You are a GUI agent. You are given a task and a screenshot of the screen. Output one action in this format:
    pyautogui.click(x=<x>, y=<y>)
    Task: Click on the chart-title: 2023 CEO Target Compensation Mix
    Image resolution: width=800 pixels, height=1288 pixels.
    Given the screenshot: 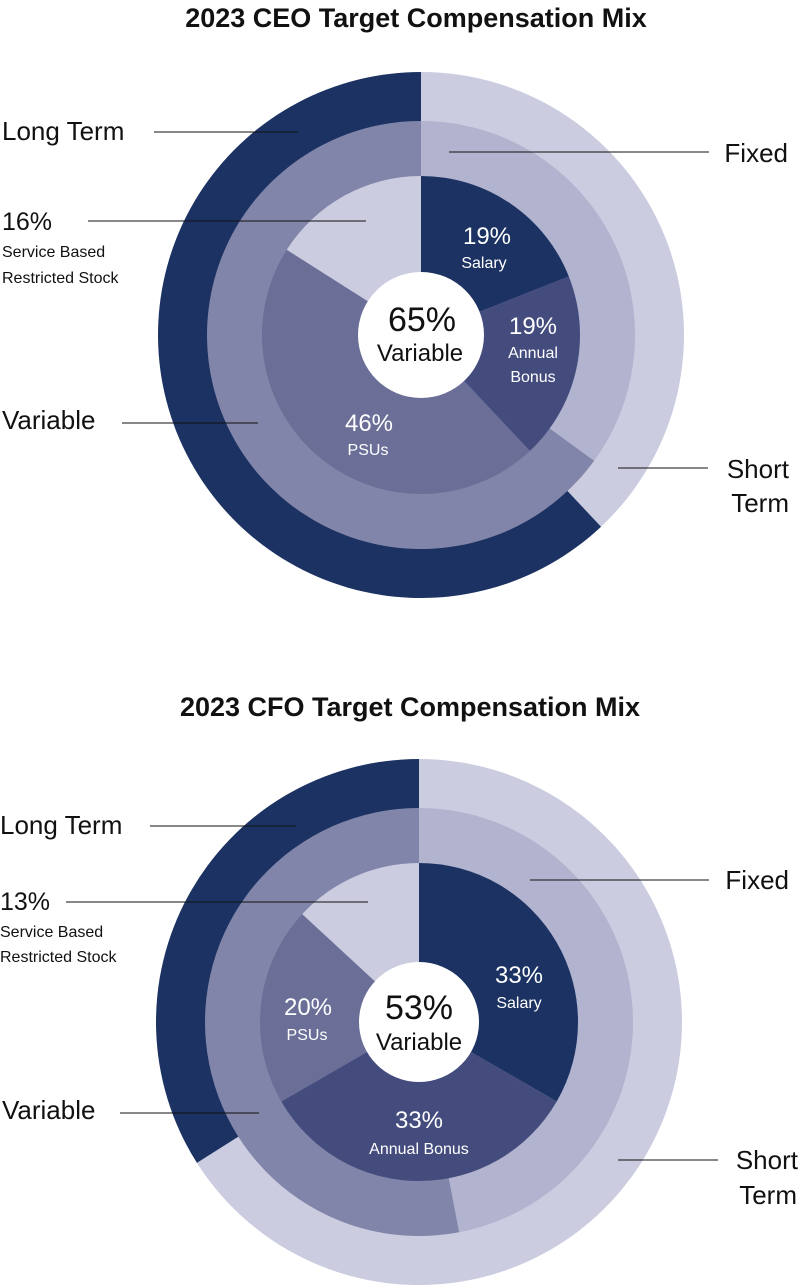 What is the action you would take?
    pyautogui.click(x=416, y=18)
    